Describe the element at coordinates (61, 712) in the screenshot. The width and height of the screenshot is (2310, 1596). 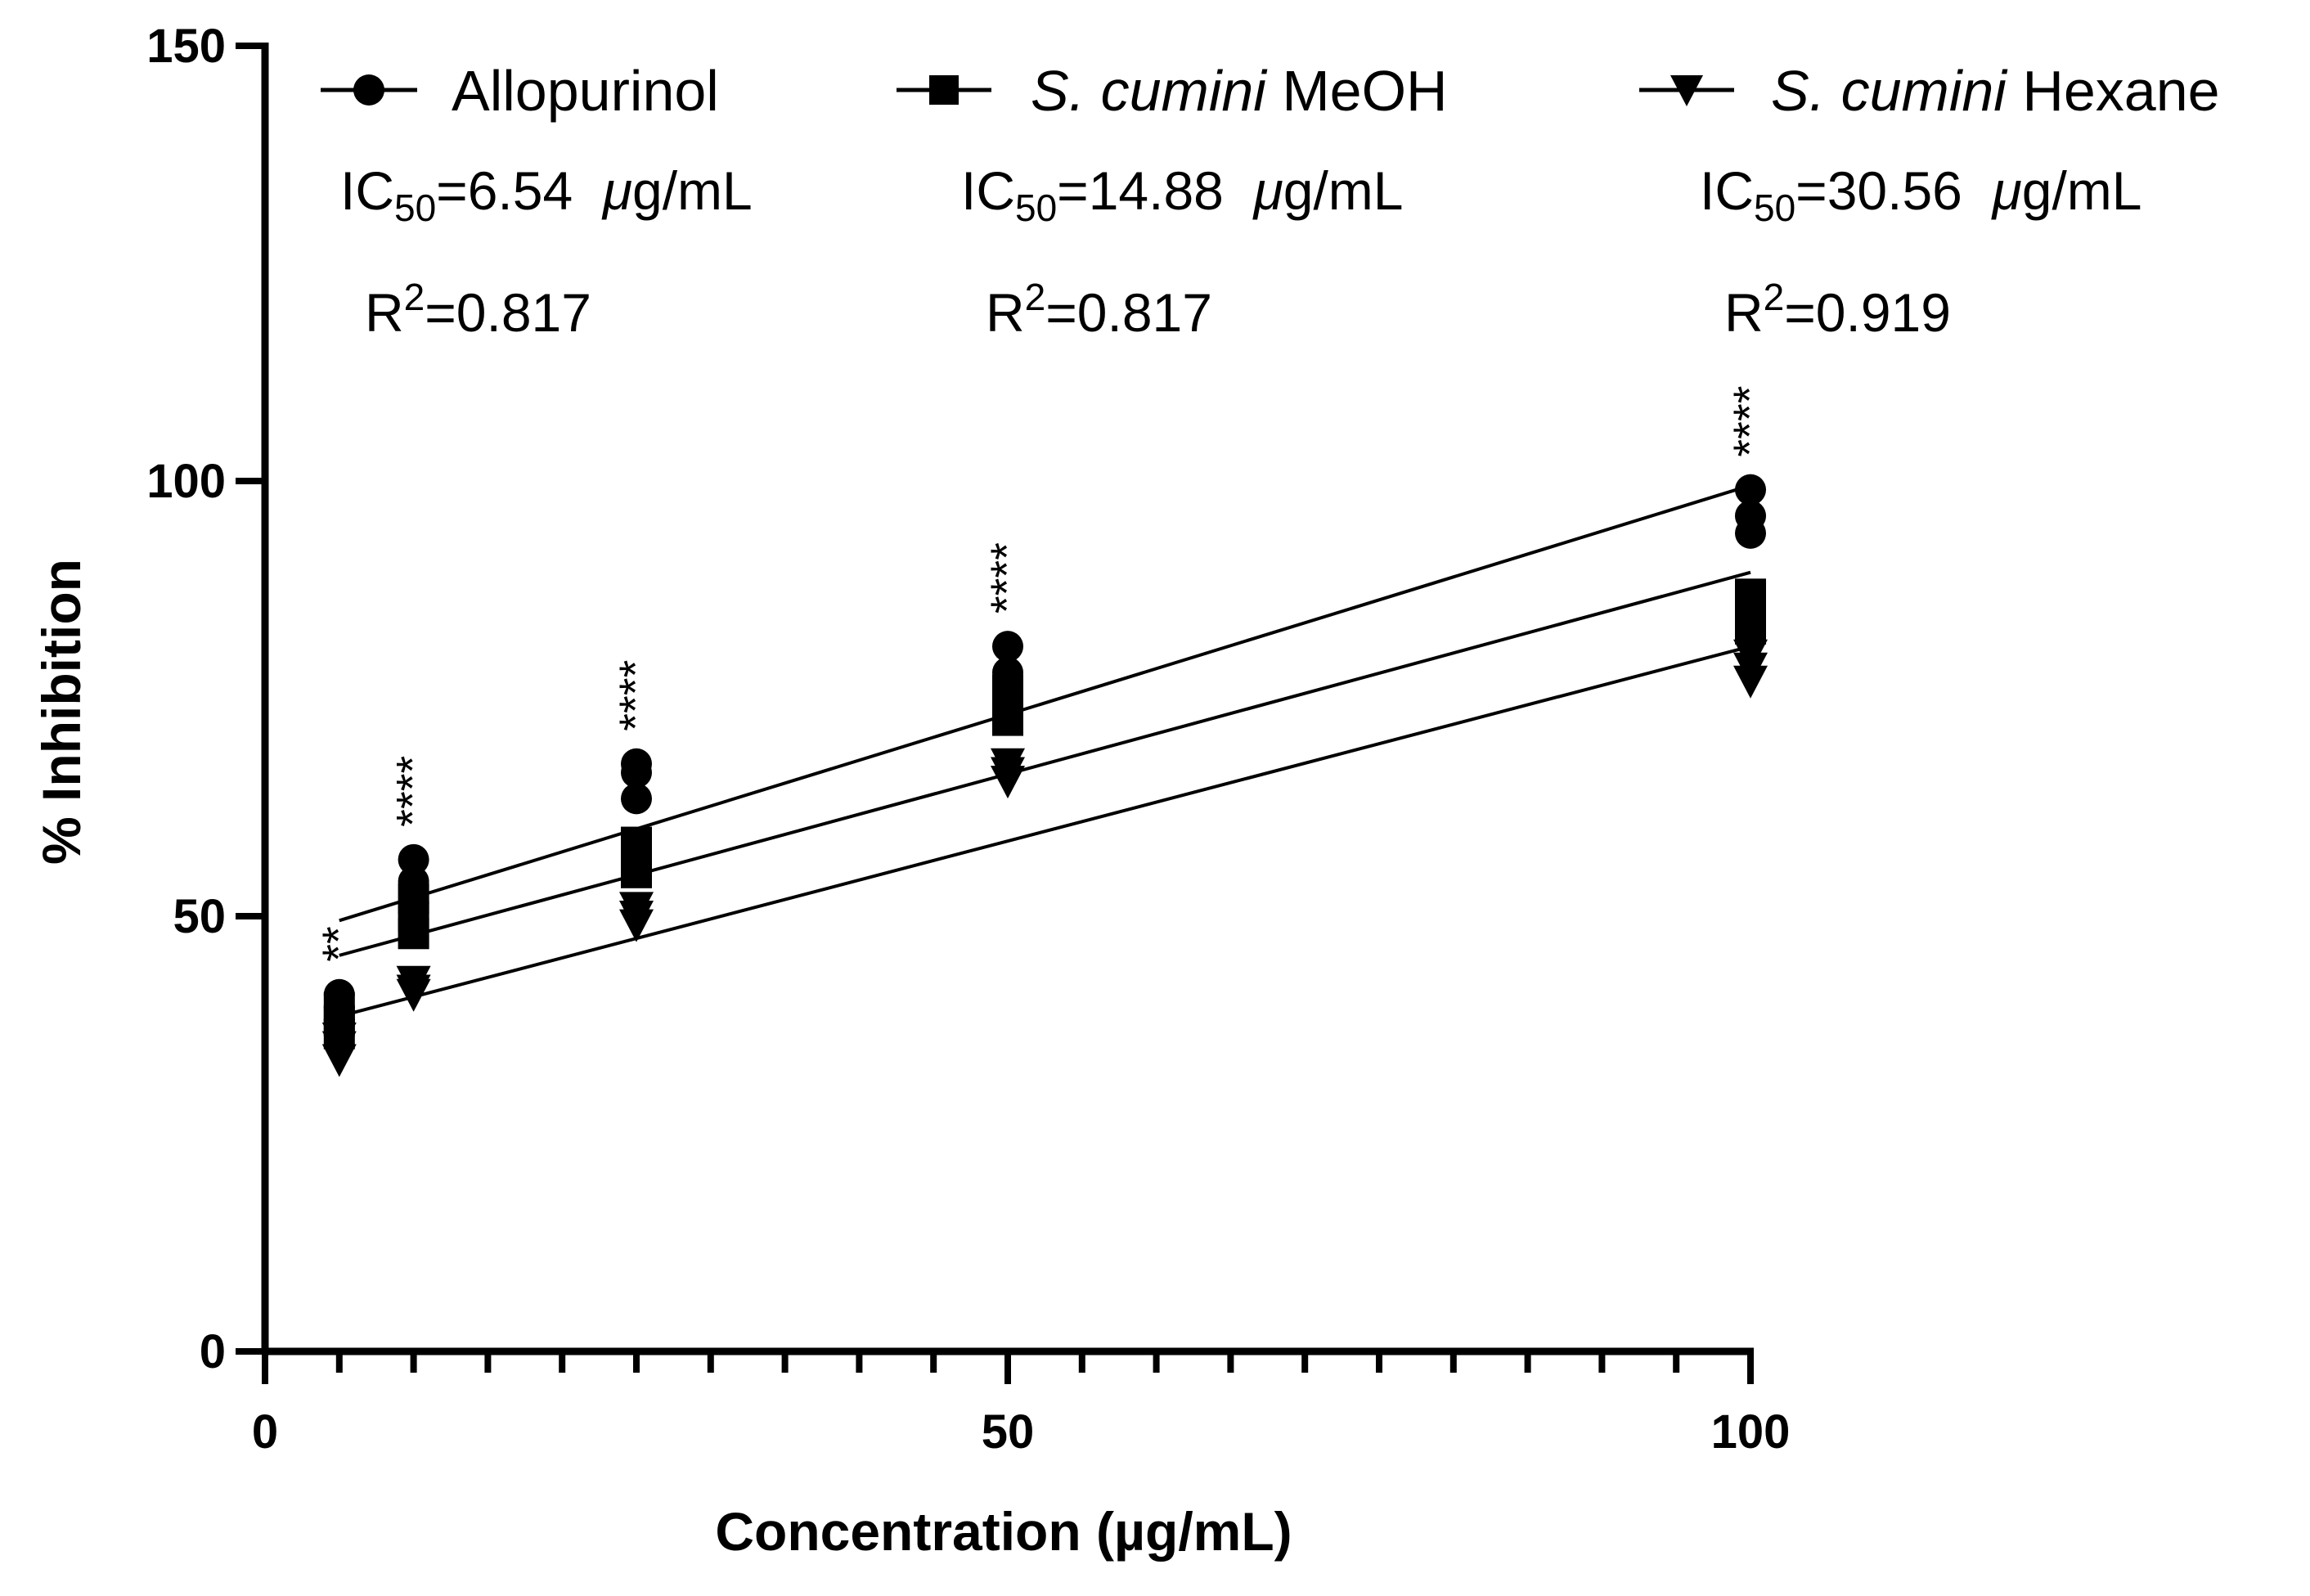
I see `y-axis-title: % Inhibition` at that location.